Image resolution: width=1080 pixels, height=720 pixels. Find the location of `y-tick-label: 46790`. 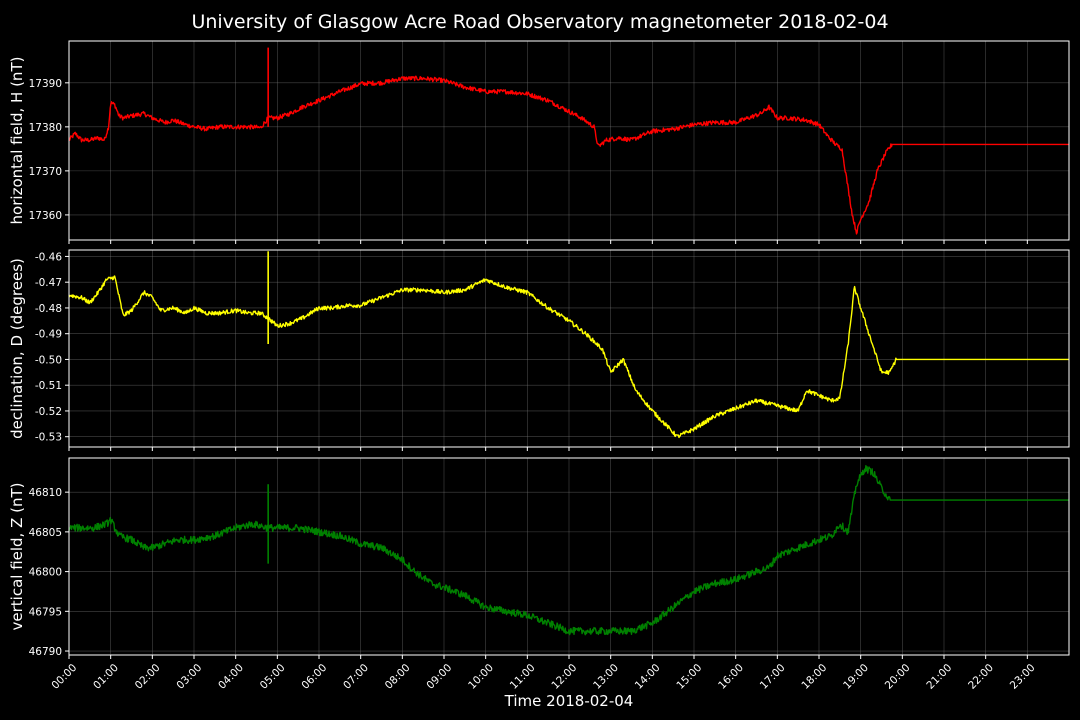

y-tick-label: 46790 is located at coordinates (45, 652).